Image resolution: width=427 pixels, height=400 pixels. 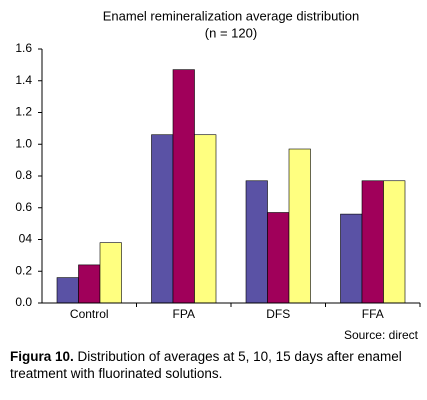 I want to click on source-note: Source: direct, so click(x=381, y=335).